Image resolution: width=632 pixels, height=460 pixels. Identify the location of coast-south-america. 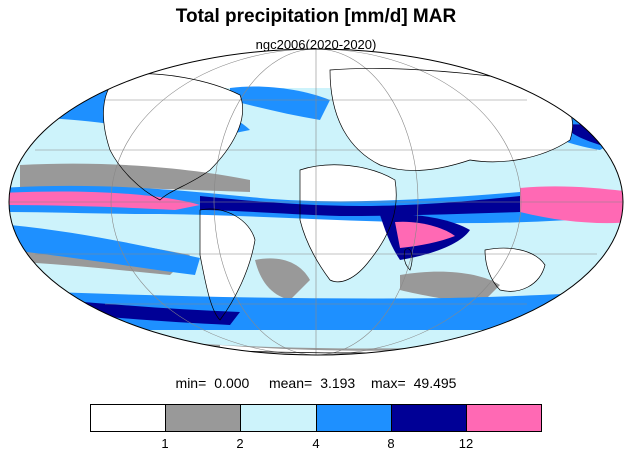
(227, 264).